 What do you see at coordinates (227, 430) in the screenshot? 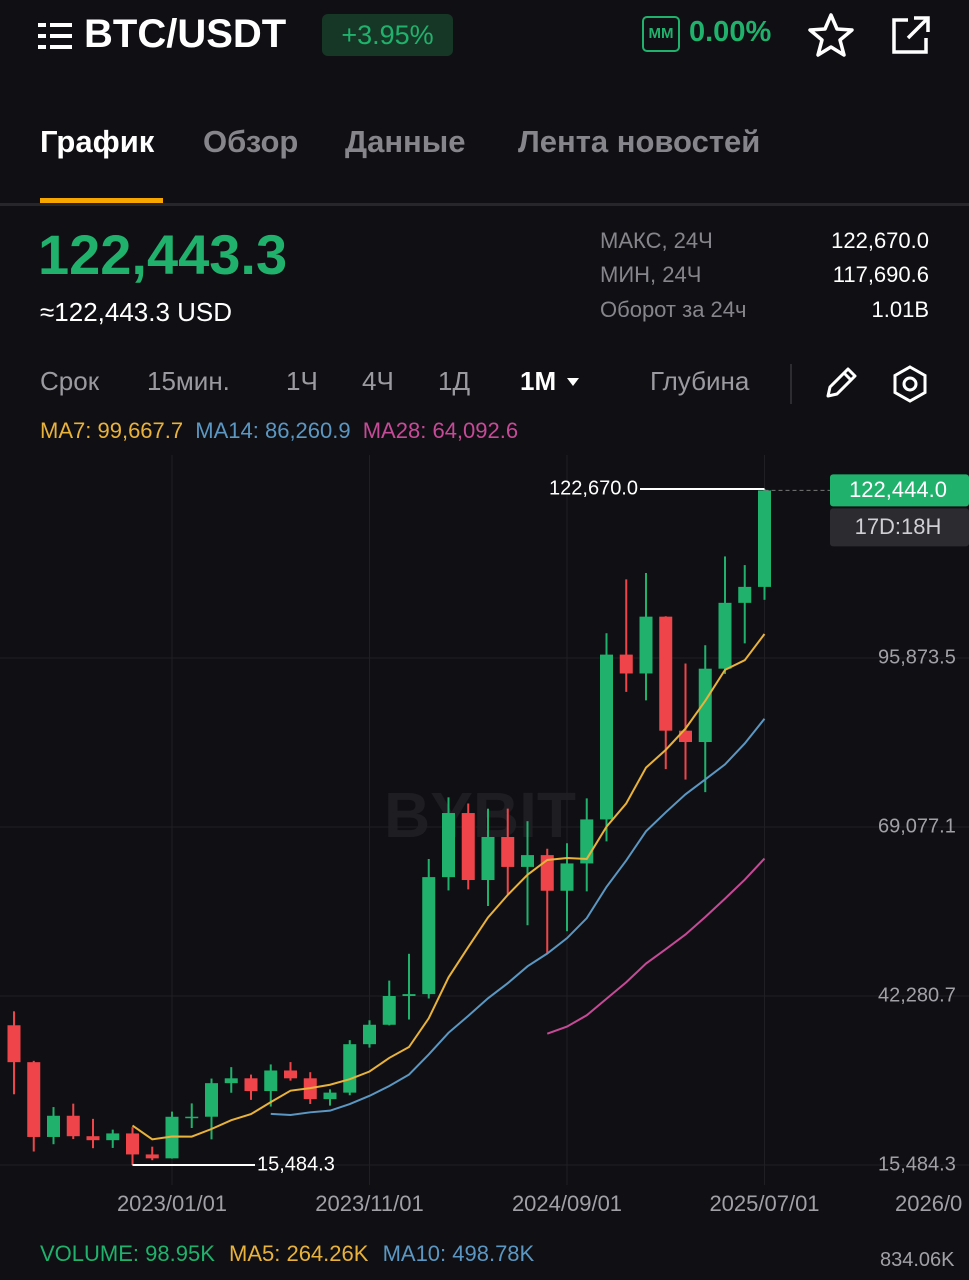
I see `ma-label: MA14:` at bounding box center [227, 430].